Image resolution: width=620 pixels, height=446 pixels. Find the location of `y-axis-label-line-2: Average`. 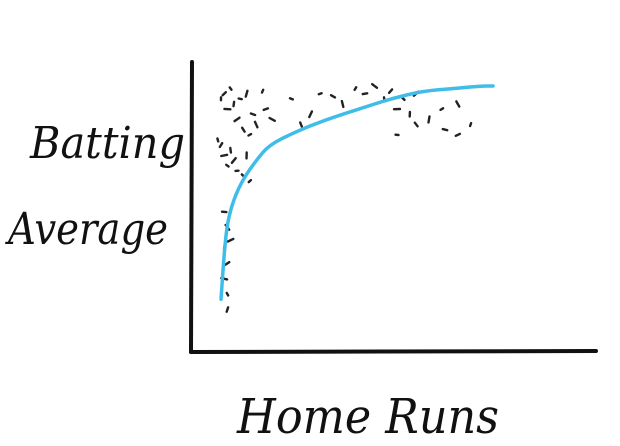

y-axis-label-line-2: Average is located at coordinates (86, 229).